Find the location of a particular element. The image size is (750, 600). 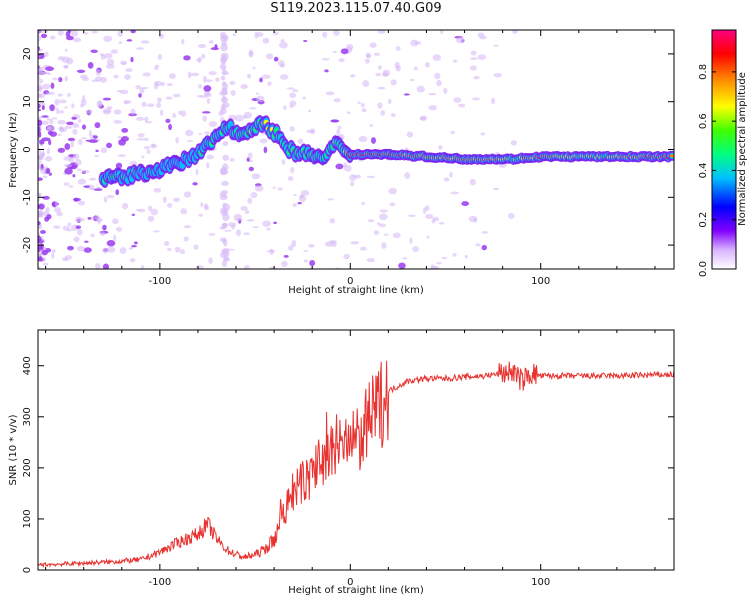

spectrogram-ridge is located at coordinates (386, 151).